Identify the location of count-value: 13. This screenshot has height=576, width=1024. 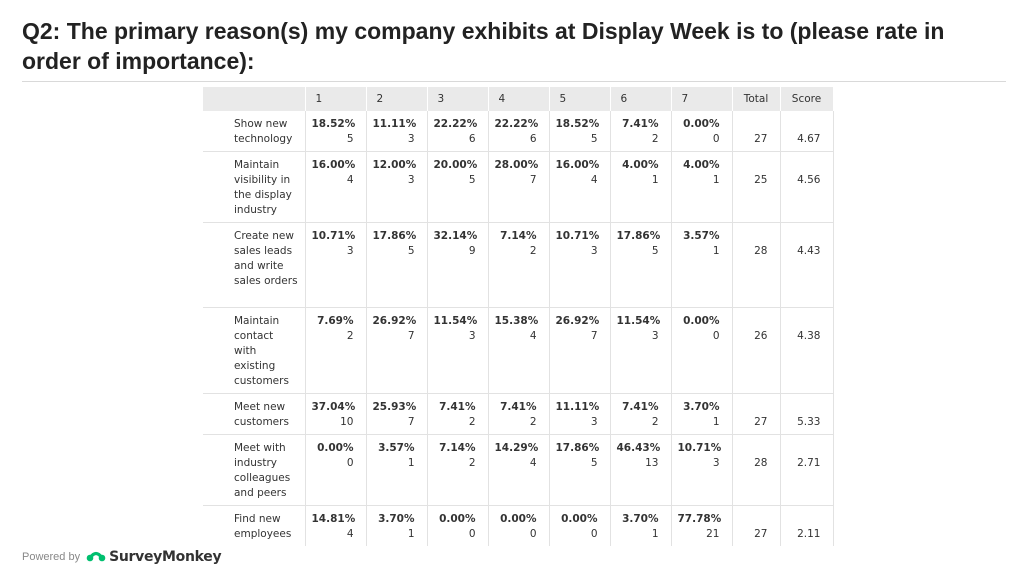
(652, 463).